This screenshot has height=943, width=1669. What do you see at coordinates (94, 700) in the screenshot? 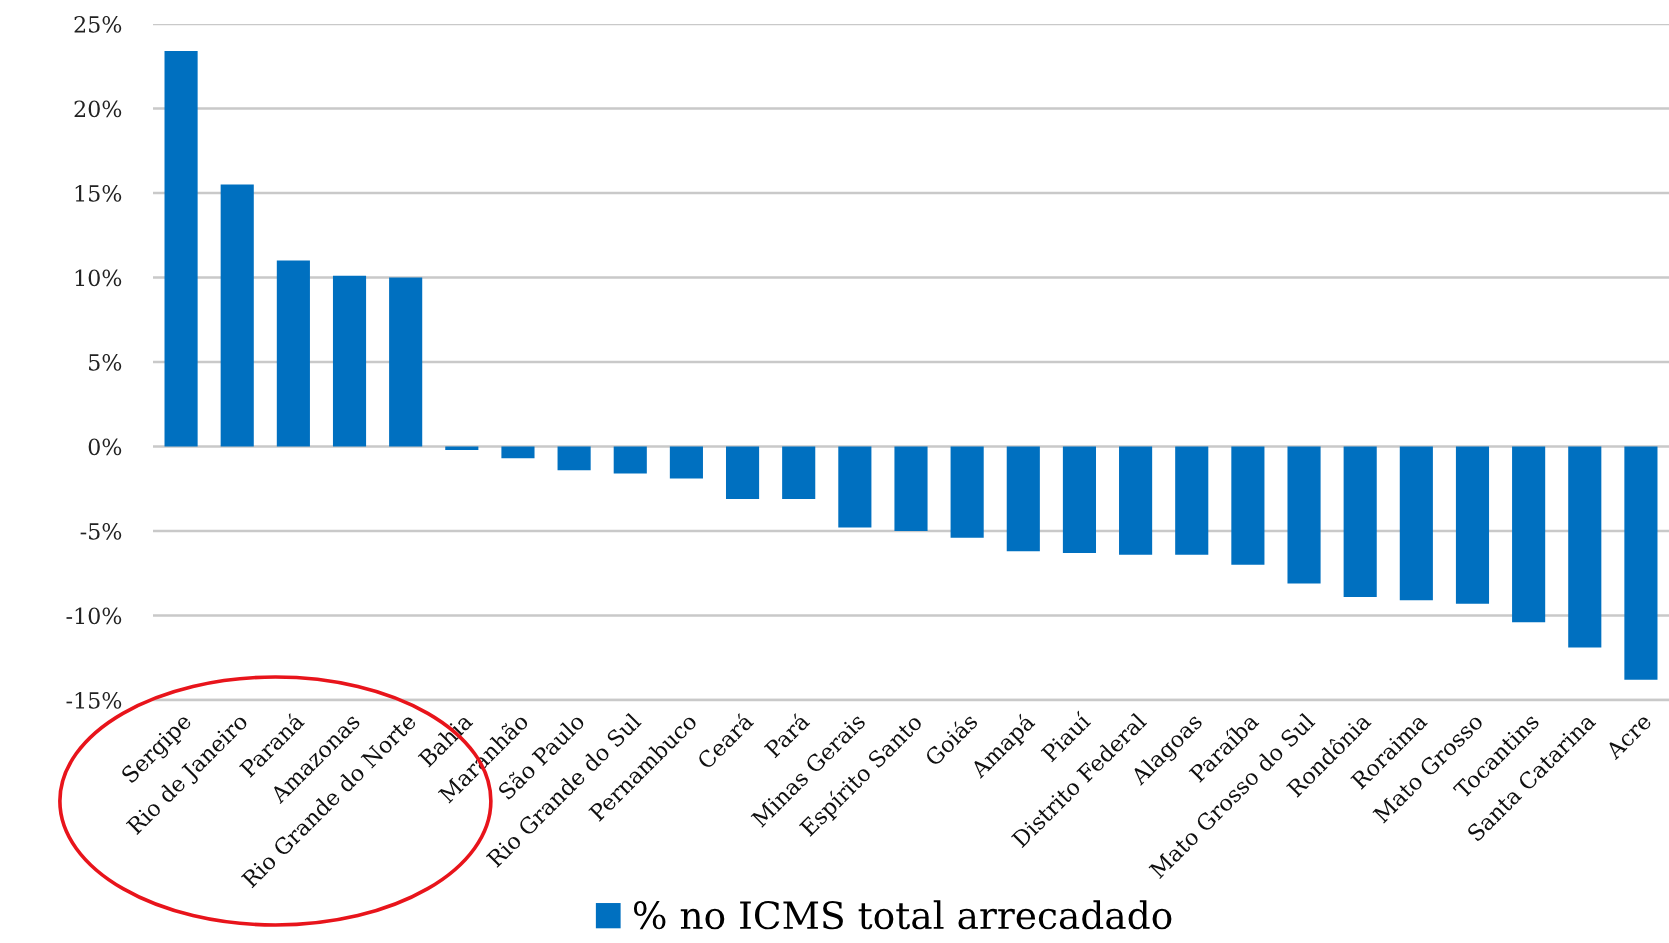
I see `y-tick-label: -15%` at bounding box center [94, 700].